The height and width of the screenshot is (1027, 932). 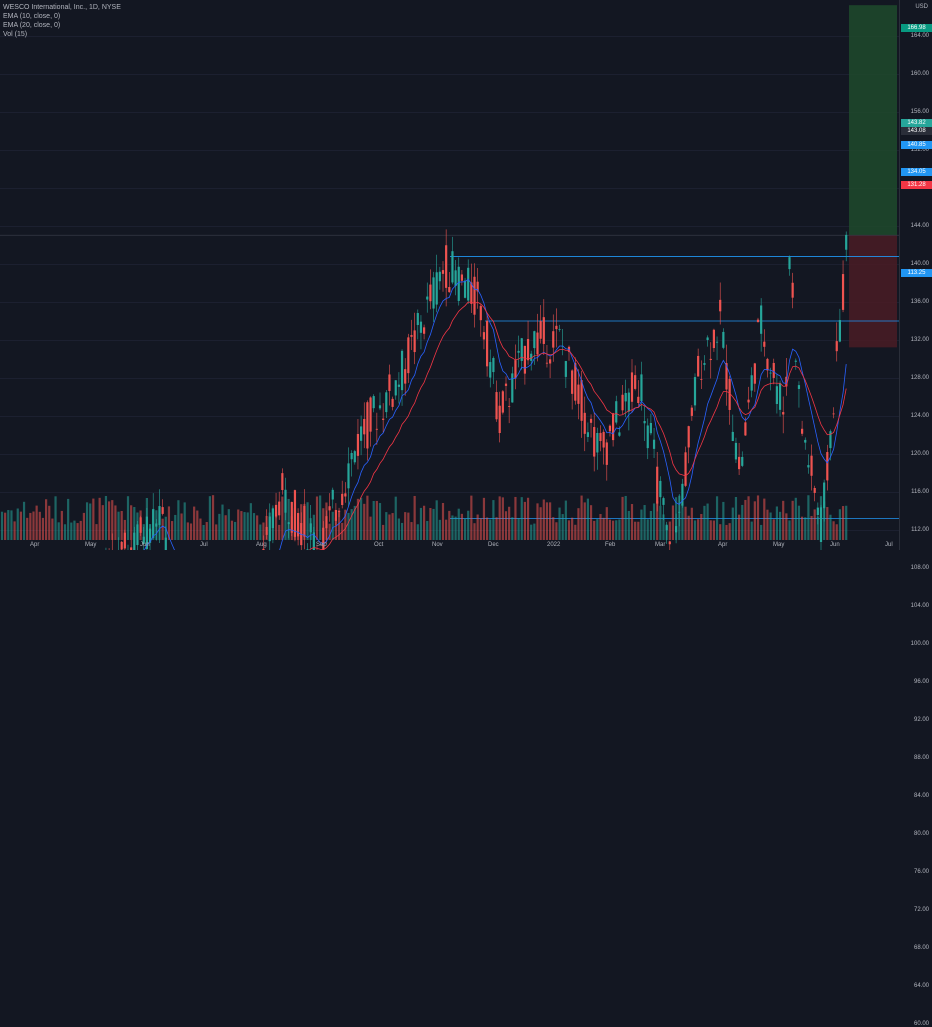 What do you see at coordinates (32, 16) in the screenshot?
I see `ema10-label: EMA (10, close, 0)` at bounding box center [32, 16].